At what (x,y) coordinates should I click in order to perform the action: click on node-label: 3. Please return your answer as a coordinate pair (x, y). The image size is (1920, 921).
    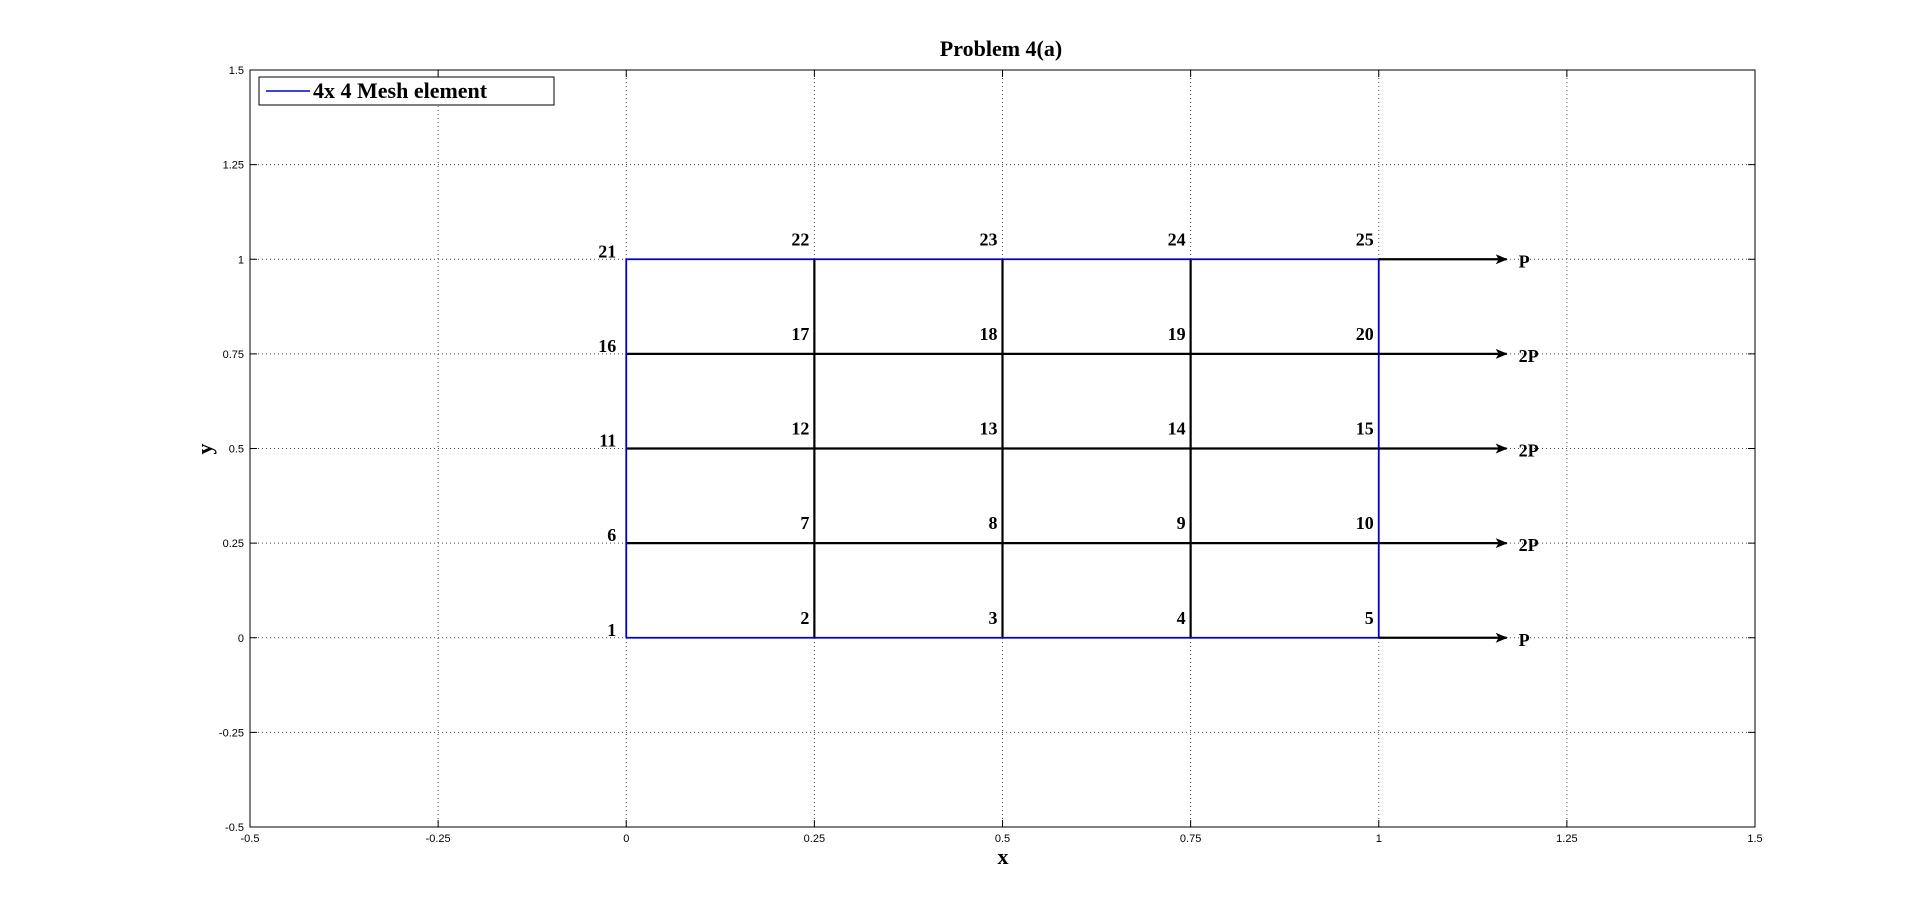
    Looking at the image, I should click on (993, 618).